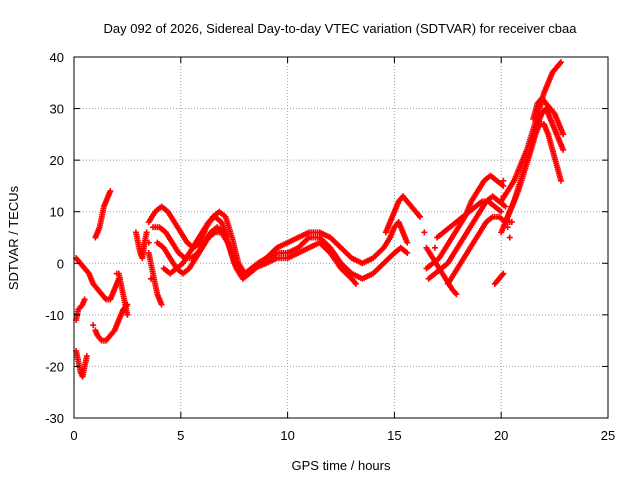  I want to click on y-tick-label: 40, so click(57, 57).